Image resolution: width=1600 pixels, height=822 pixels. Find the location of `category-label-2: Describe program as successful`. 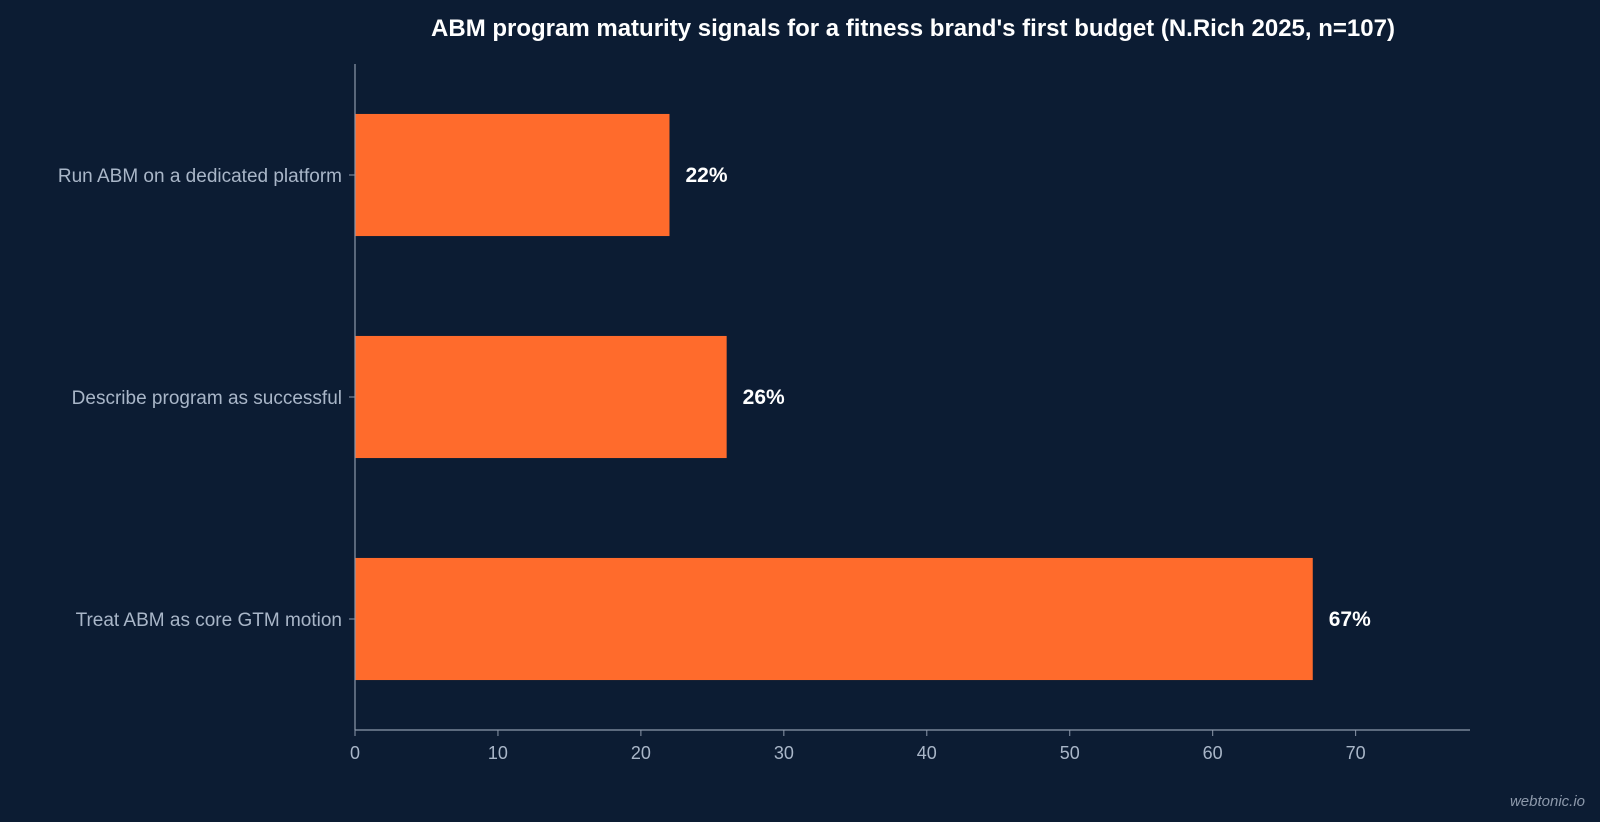

category-label-2: Describe program as successful is located at coordinates (207, 398).